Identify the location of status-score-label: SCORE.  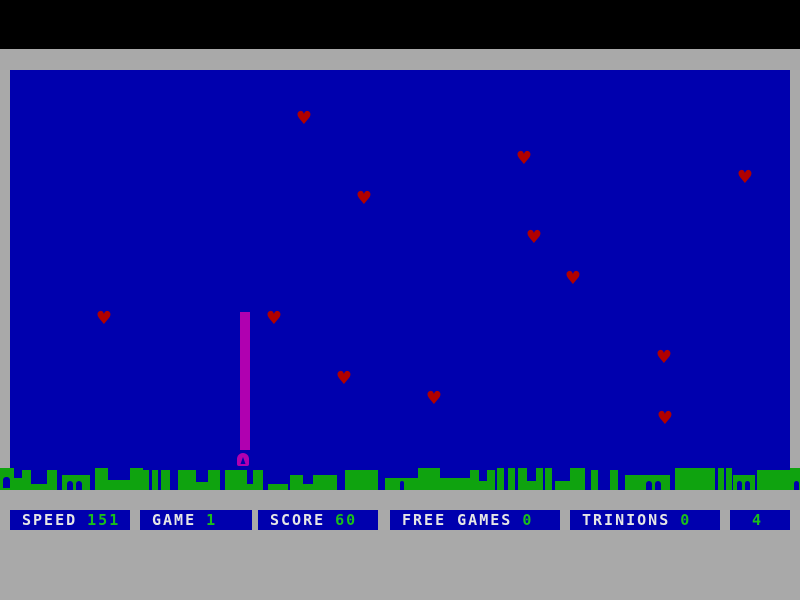
(298, 520).